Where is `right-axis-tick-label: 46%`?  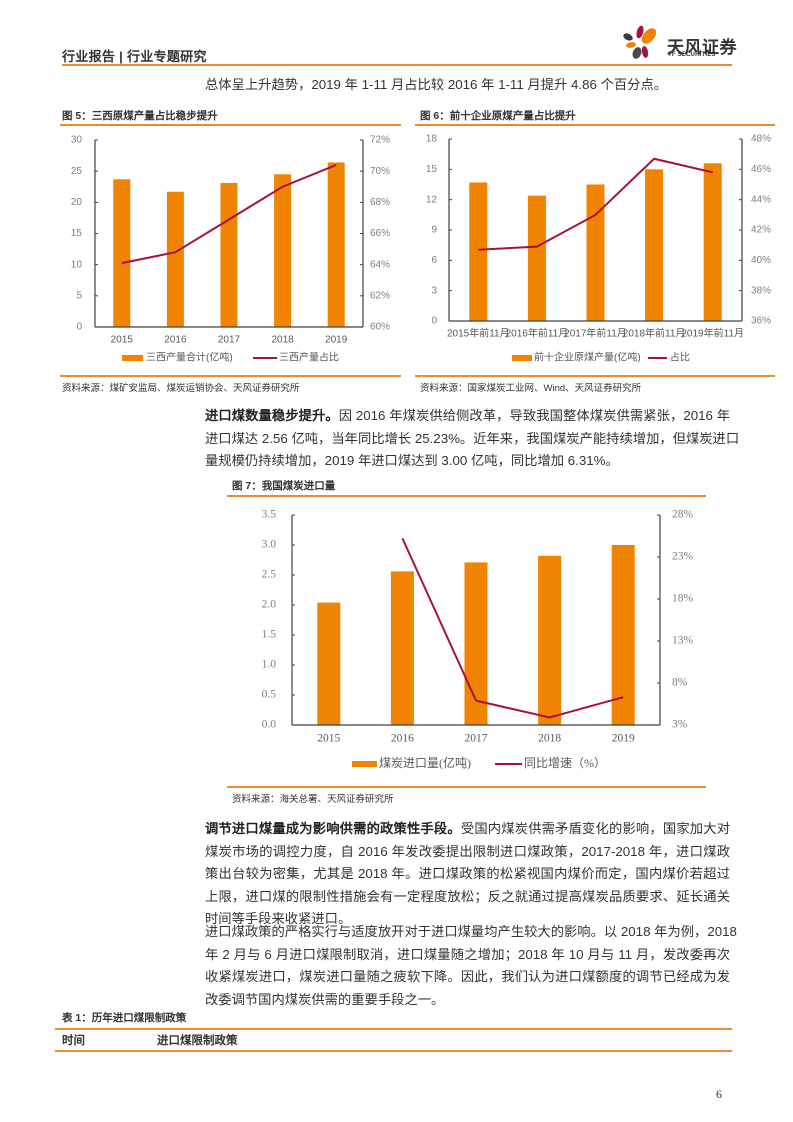
right-axis-tick-label: 46% is located at coordinates (761, 169).